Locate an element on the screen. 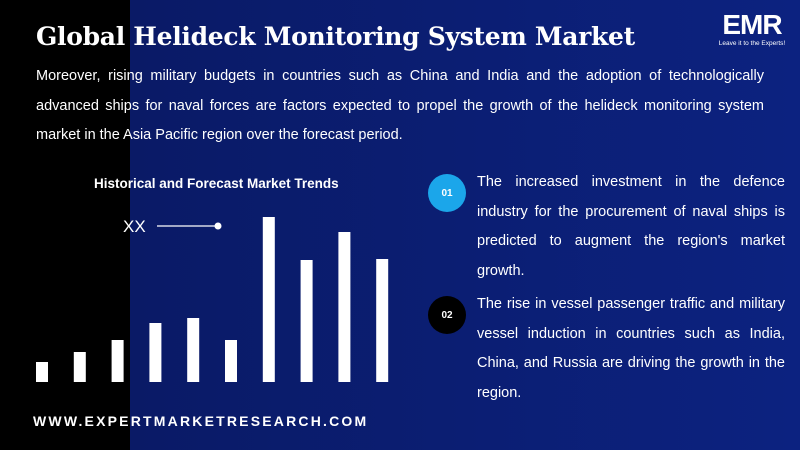 The image size is (800, 450). logo-tagline: Leave it to the Experts! is located at coordinates (752, 43).